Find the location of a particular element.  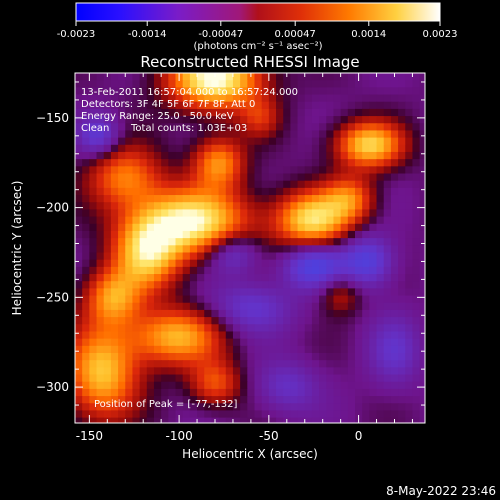

annotation-energy-range: Energy Range: 25.0 - 50.0 keV is located at coordinates (157, 116).